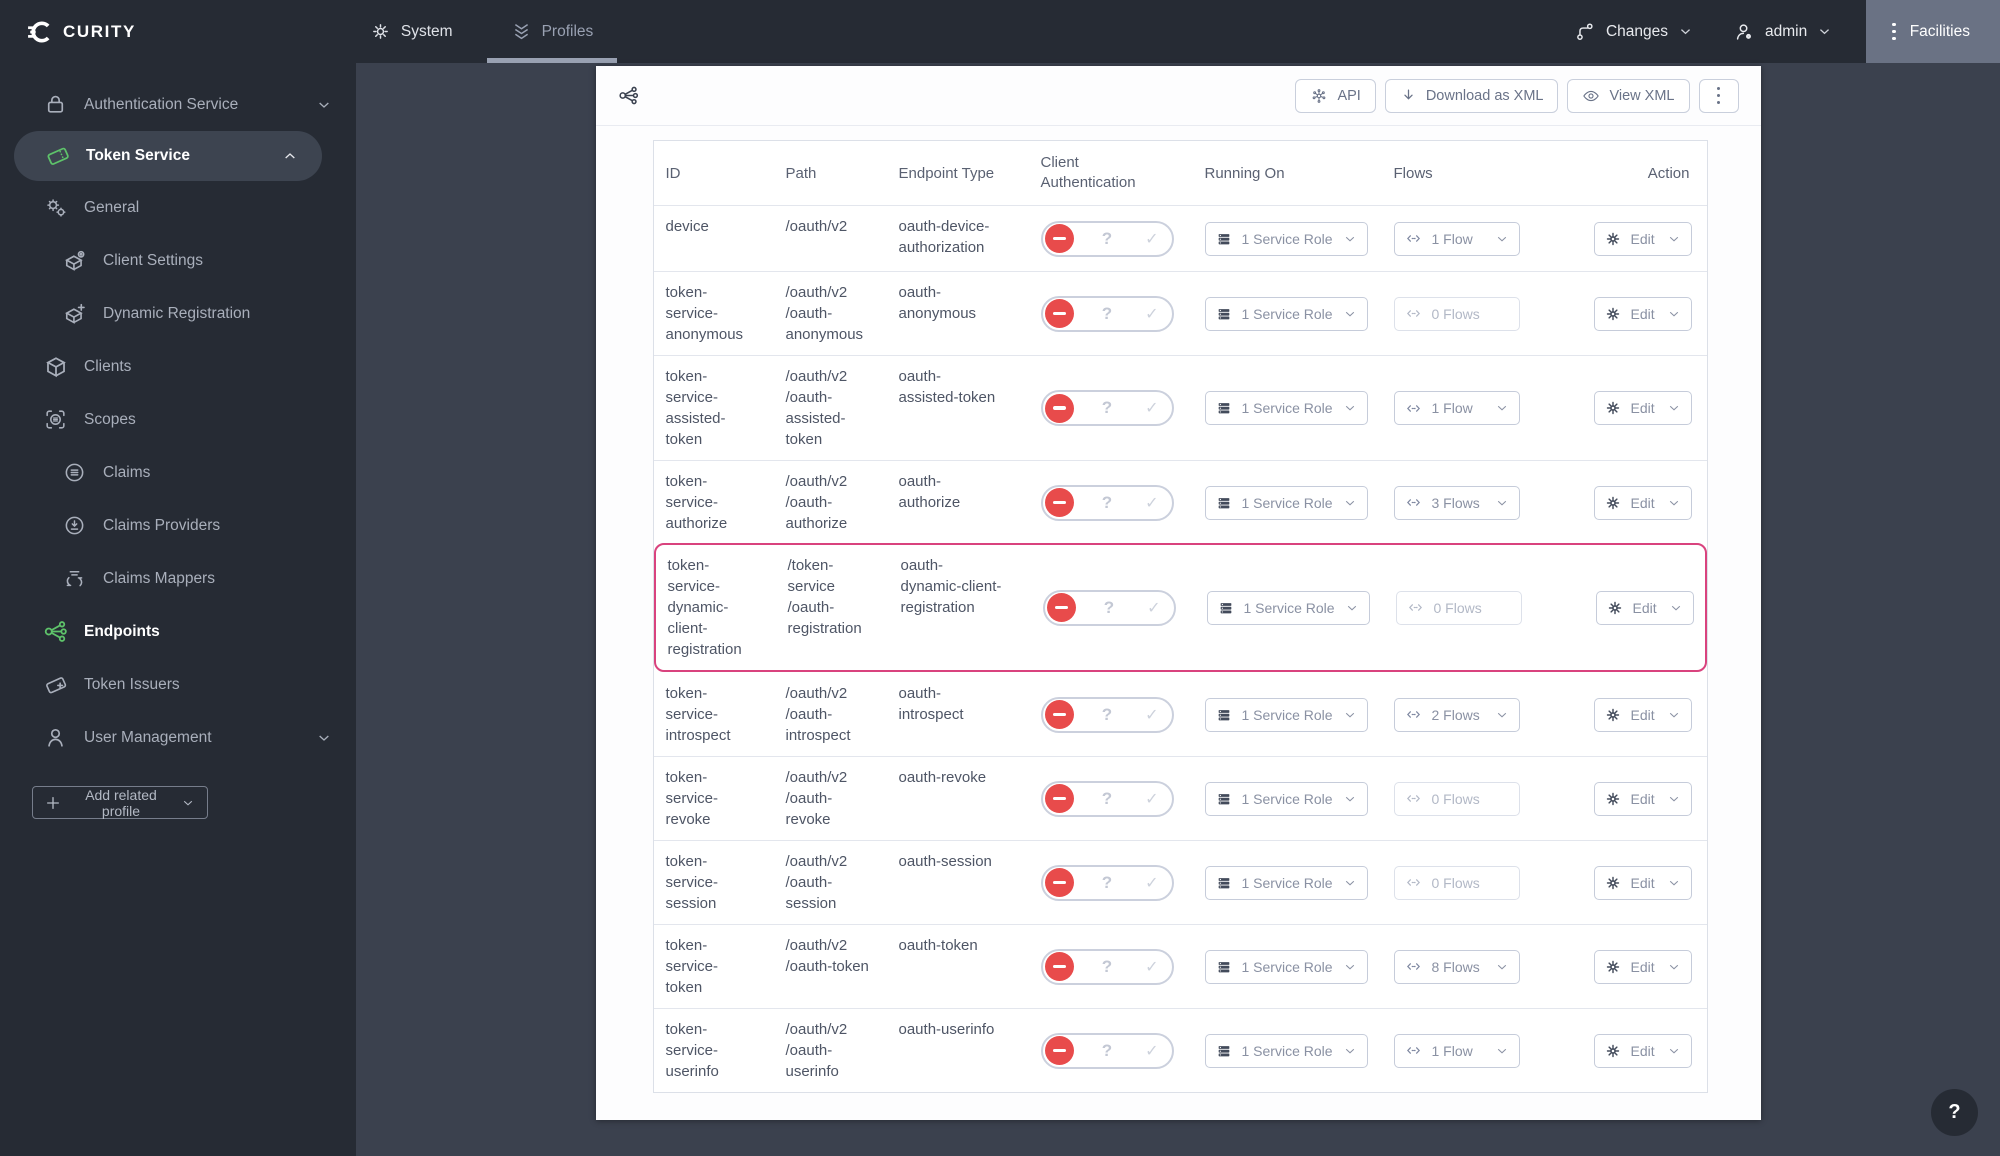 This screenshot has height=1156, width=2000. Describe the element at coordinates (178, 207) in the screenshot. I see `sidebar-item-general: General` at that location.